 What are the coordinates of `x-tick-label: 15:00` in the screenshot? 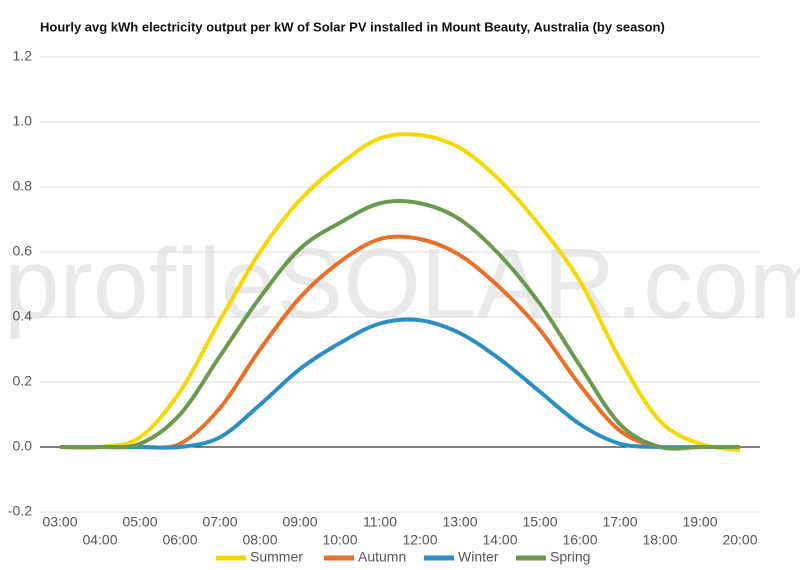 It's located at (539, 522).